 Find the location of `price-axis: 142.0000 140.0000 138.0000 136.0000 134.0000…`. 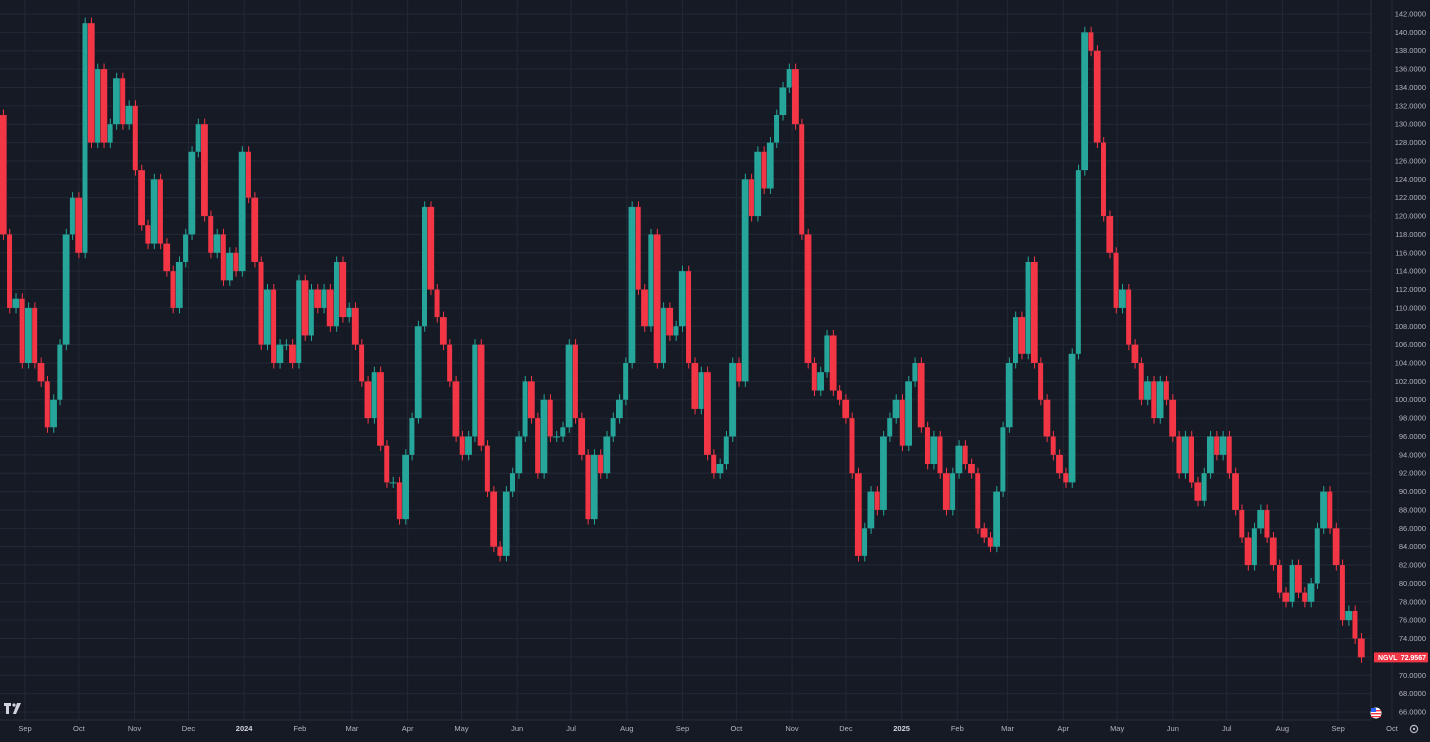

price-axis: 142.0000 140.0000 138.0000 136.0000 134.0000… is located at coordinates (1410, 363).